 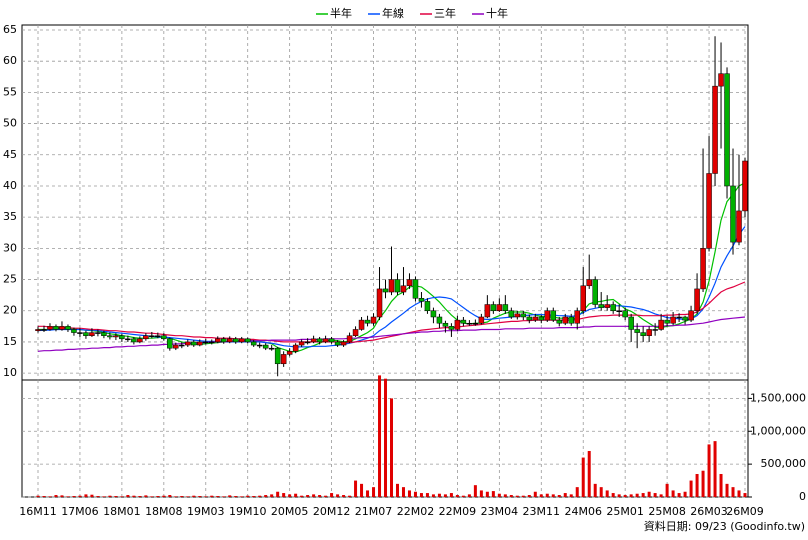 What do you see at coordinates (802, 496) in the screenshot?
I see `volume-tick-label: 0` at bounding box center [802, 496].